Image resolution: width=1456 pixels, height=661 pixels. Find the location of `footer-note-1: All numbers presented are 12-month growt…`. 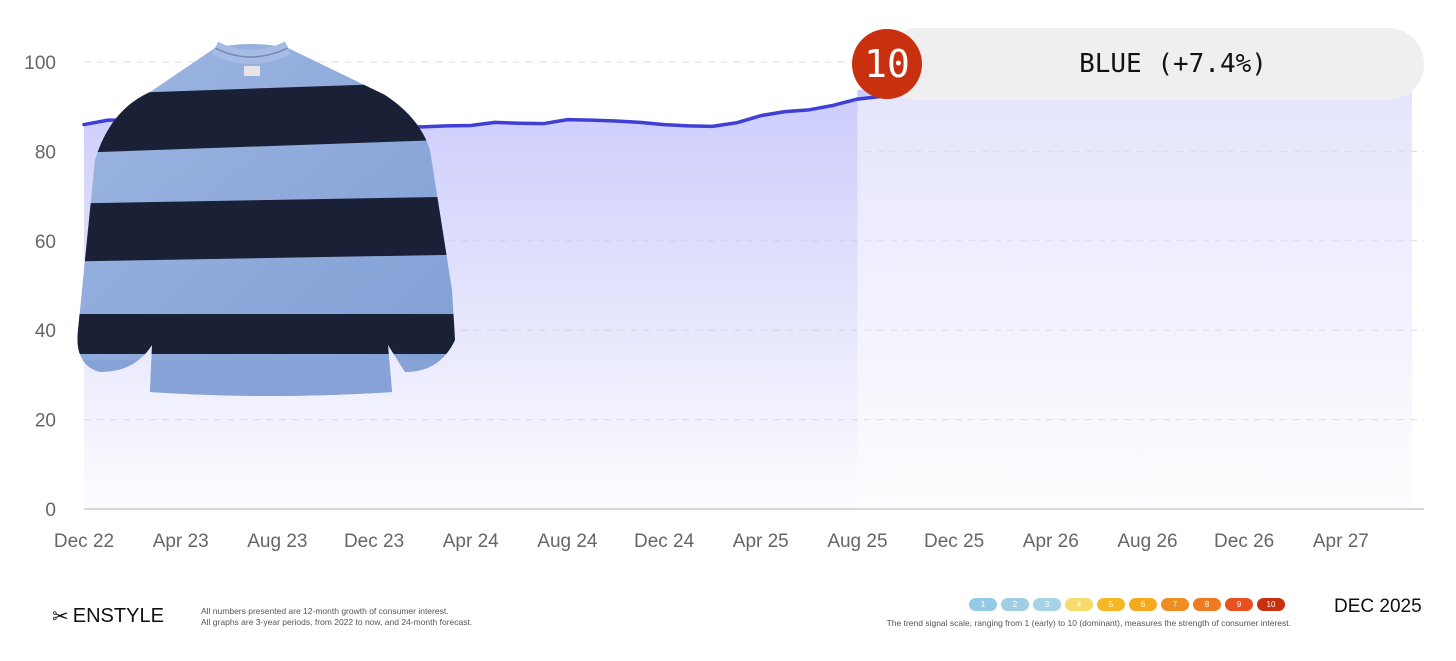

footer-note-1: All numbers presented are 12-month growt… is located at coordinates (325, 611).